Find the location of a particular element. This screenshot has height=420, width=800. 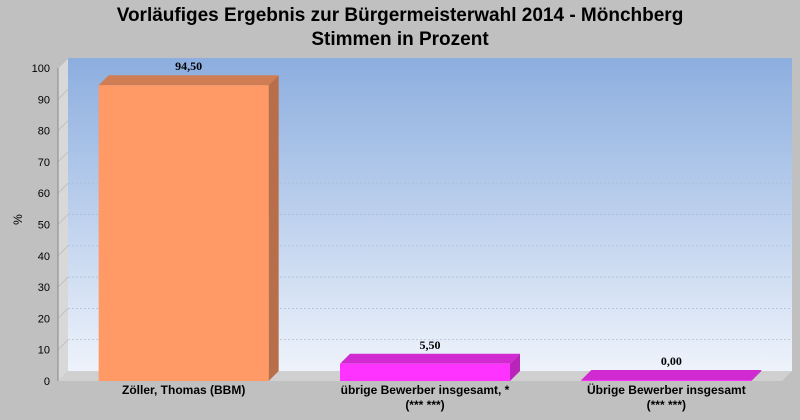

x-tick-label: Zöller, Thomas (BBM) is located at coordinates (183, 390).